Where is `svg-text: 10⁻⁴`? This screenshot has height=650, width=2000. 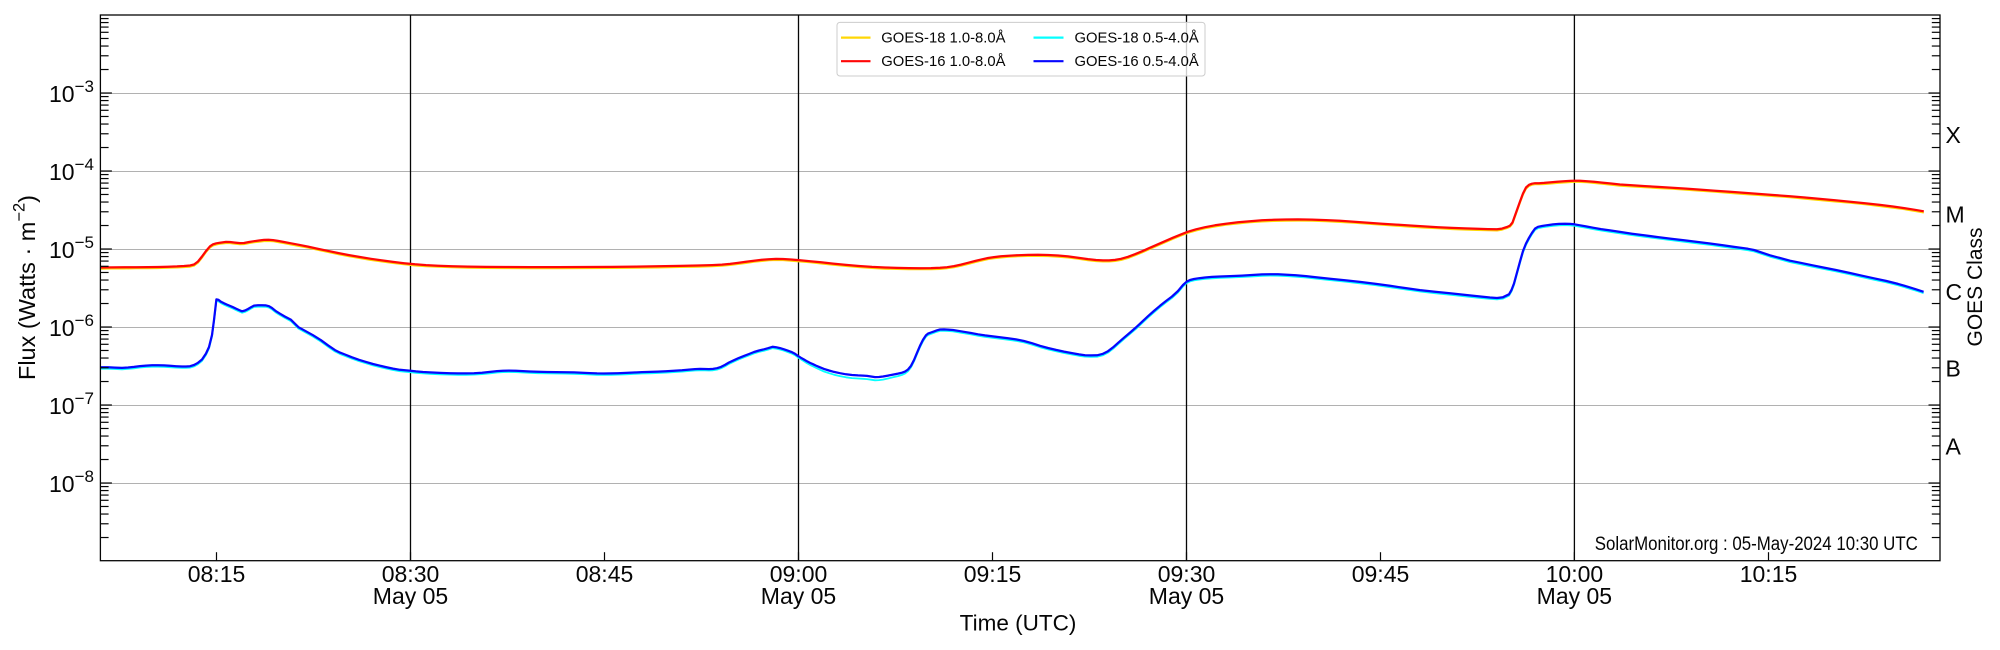
svg-text: 10⁻⁴ is located at coordinates (71, 170).